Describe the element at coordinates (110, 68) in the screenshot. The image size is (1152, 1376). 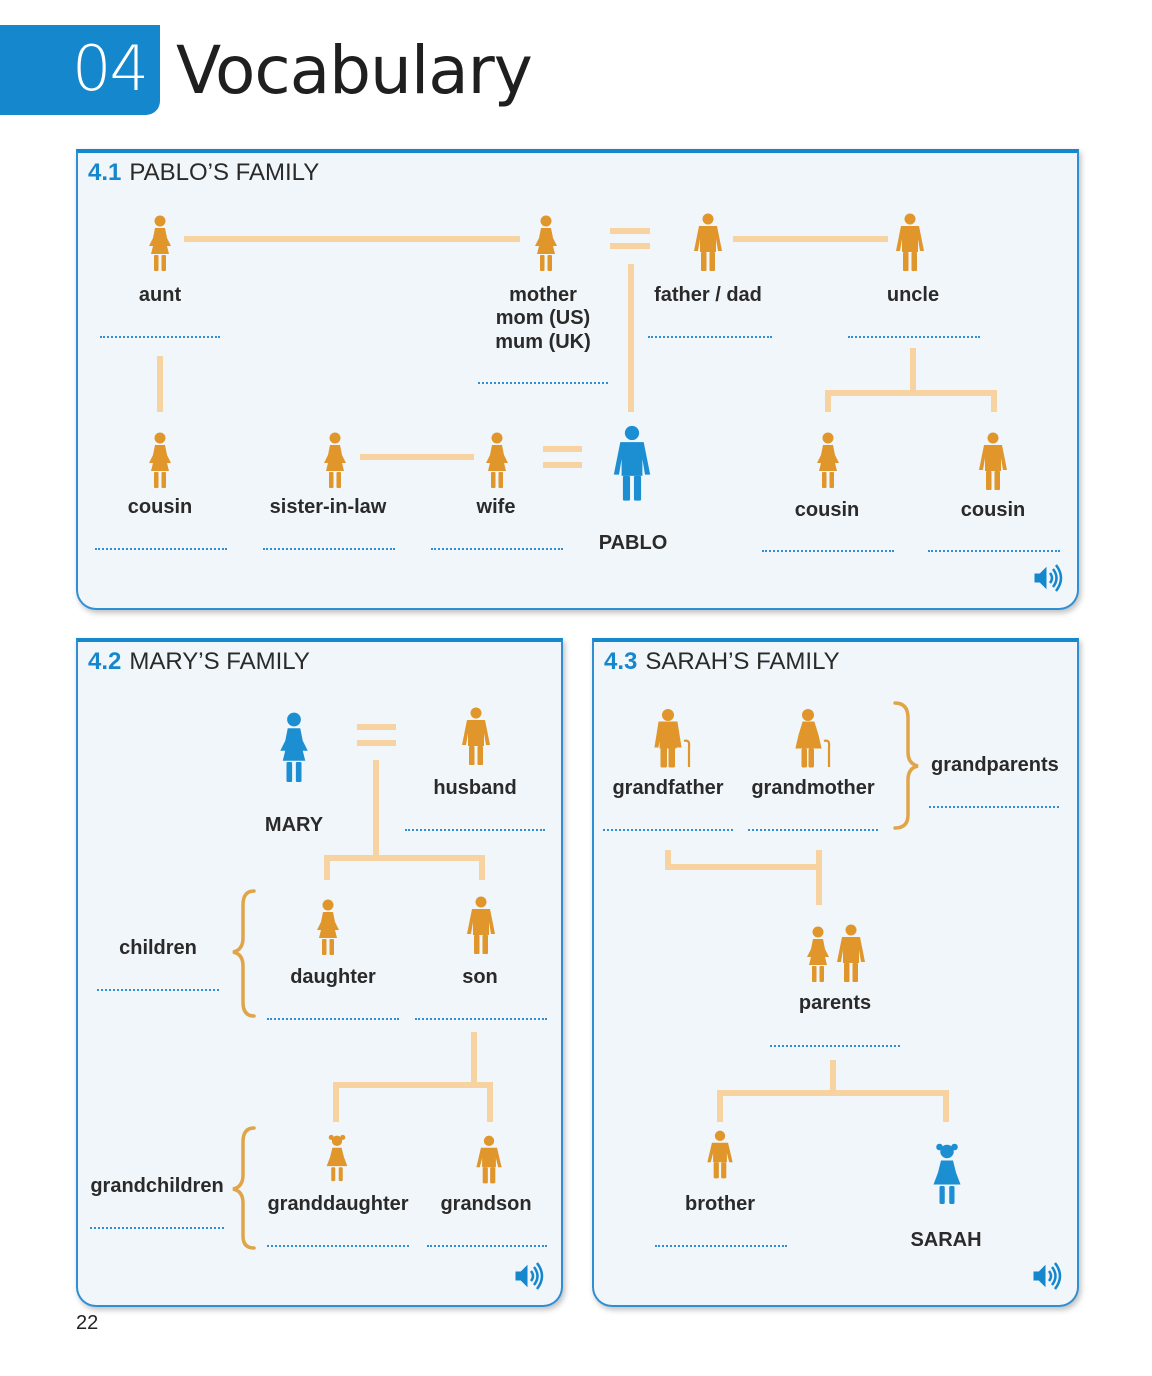
I see `chapter-number: 04` at that location.